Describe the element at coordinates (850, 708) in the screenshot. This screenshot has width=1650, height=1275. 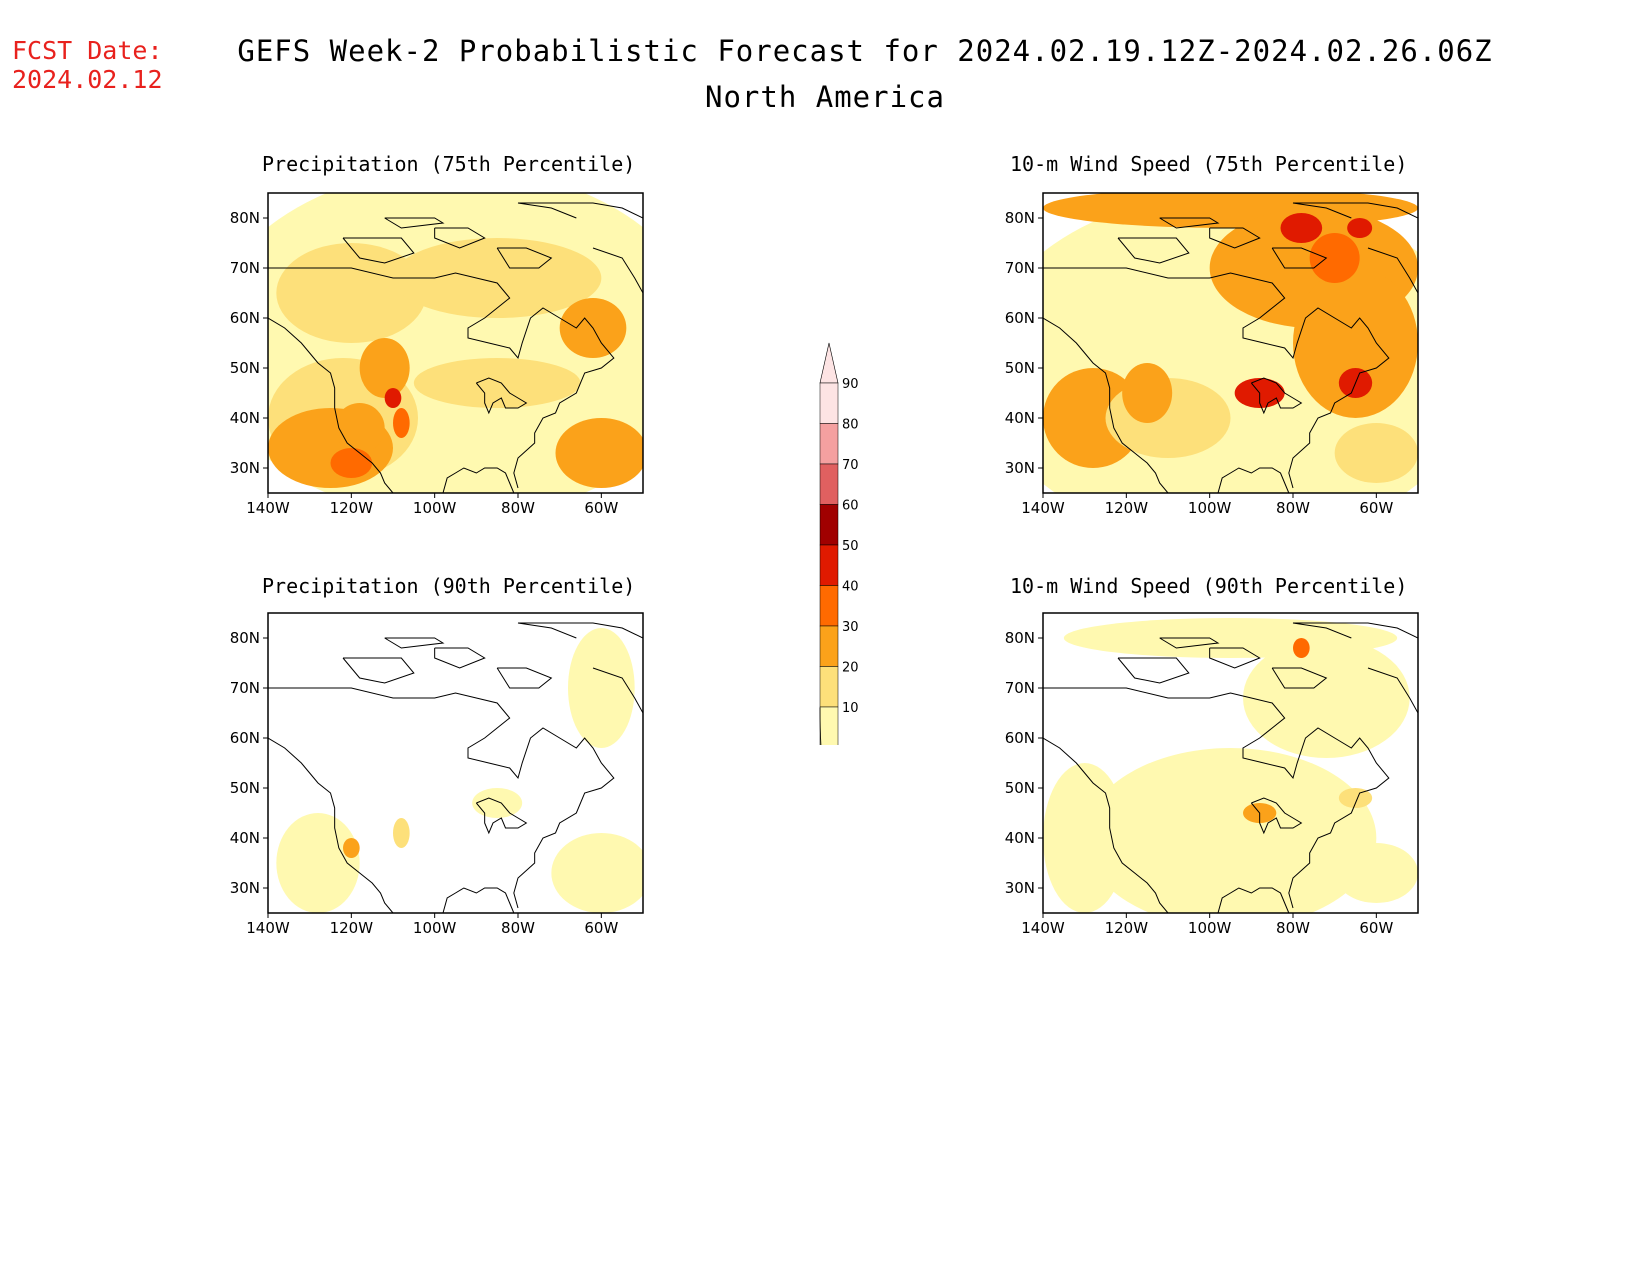
I see `colorbar-label: 10` at that location.